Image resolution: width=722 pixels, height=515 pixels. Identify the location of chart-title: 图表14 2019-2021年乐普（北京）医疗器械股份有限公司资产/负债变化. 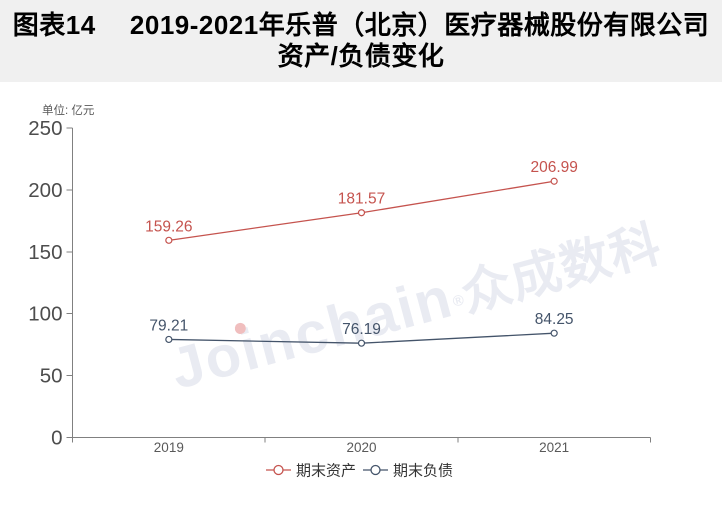
(361, 40).